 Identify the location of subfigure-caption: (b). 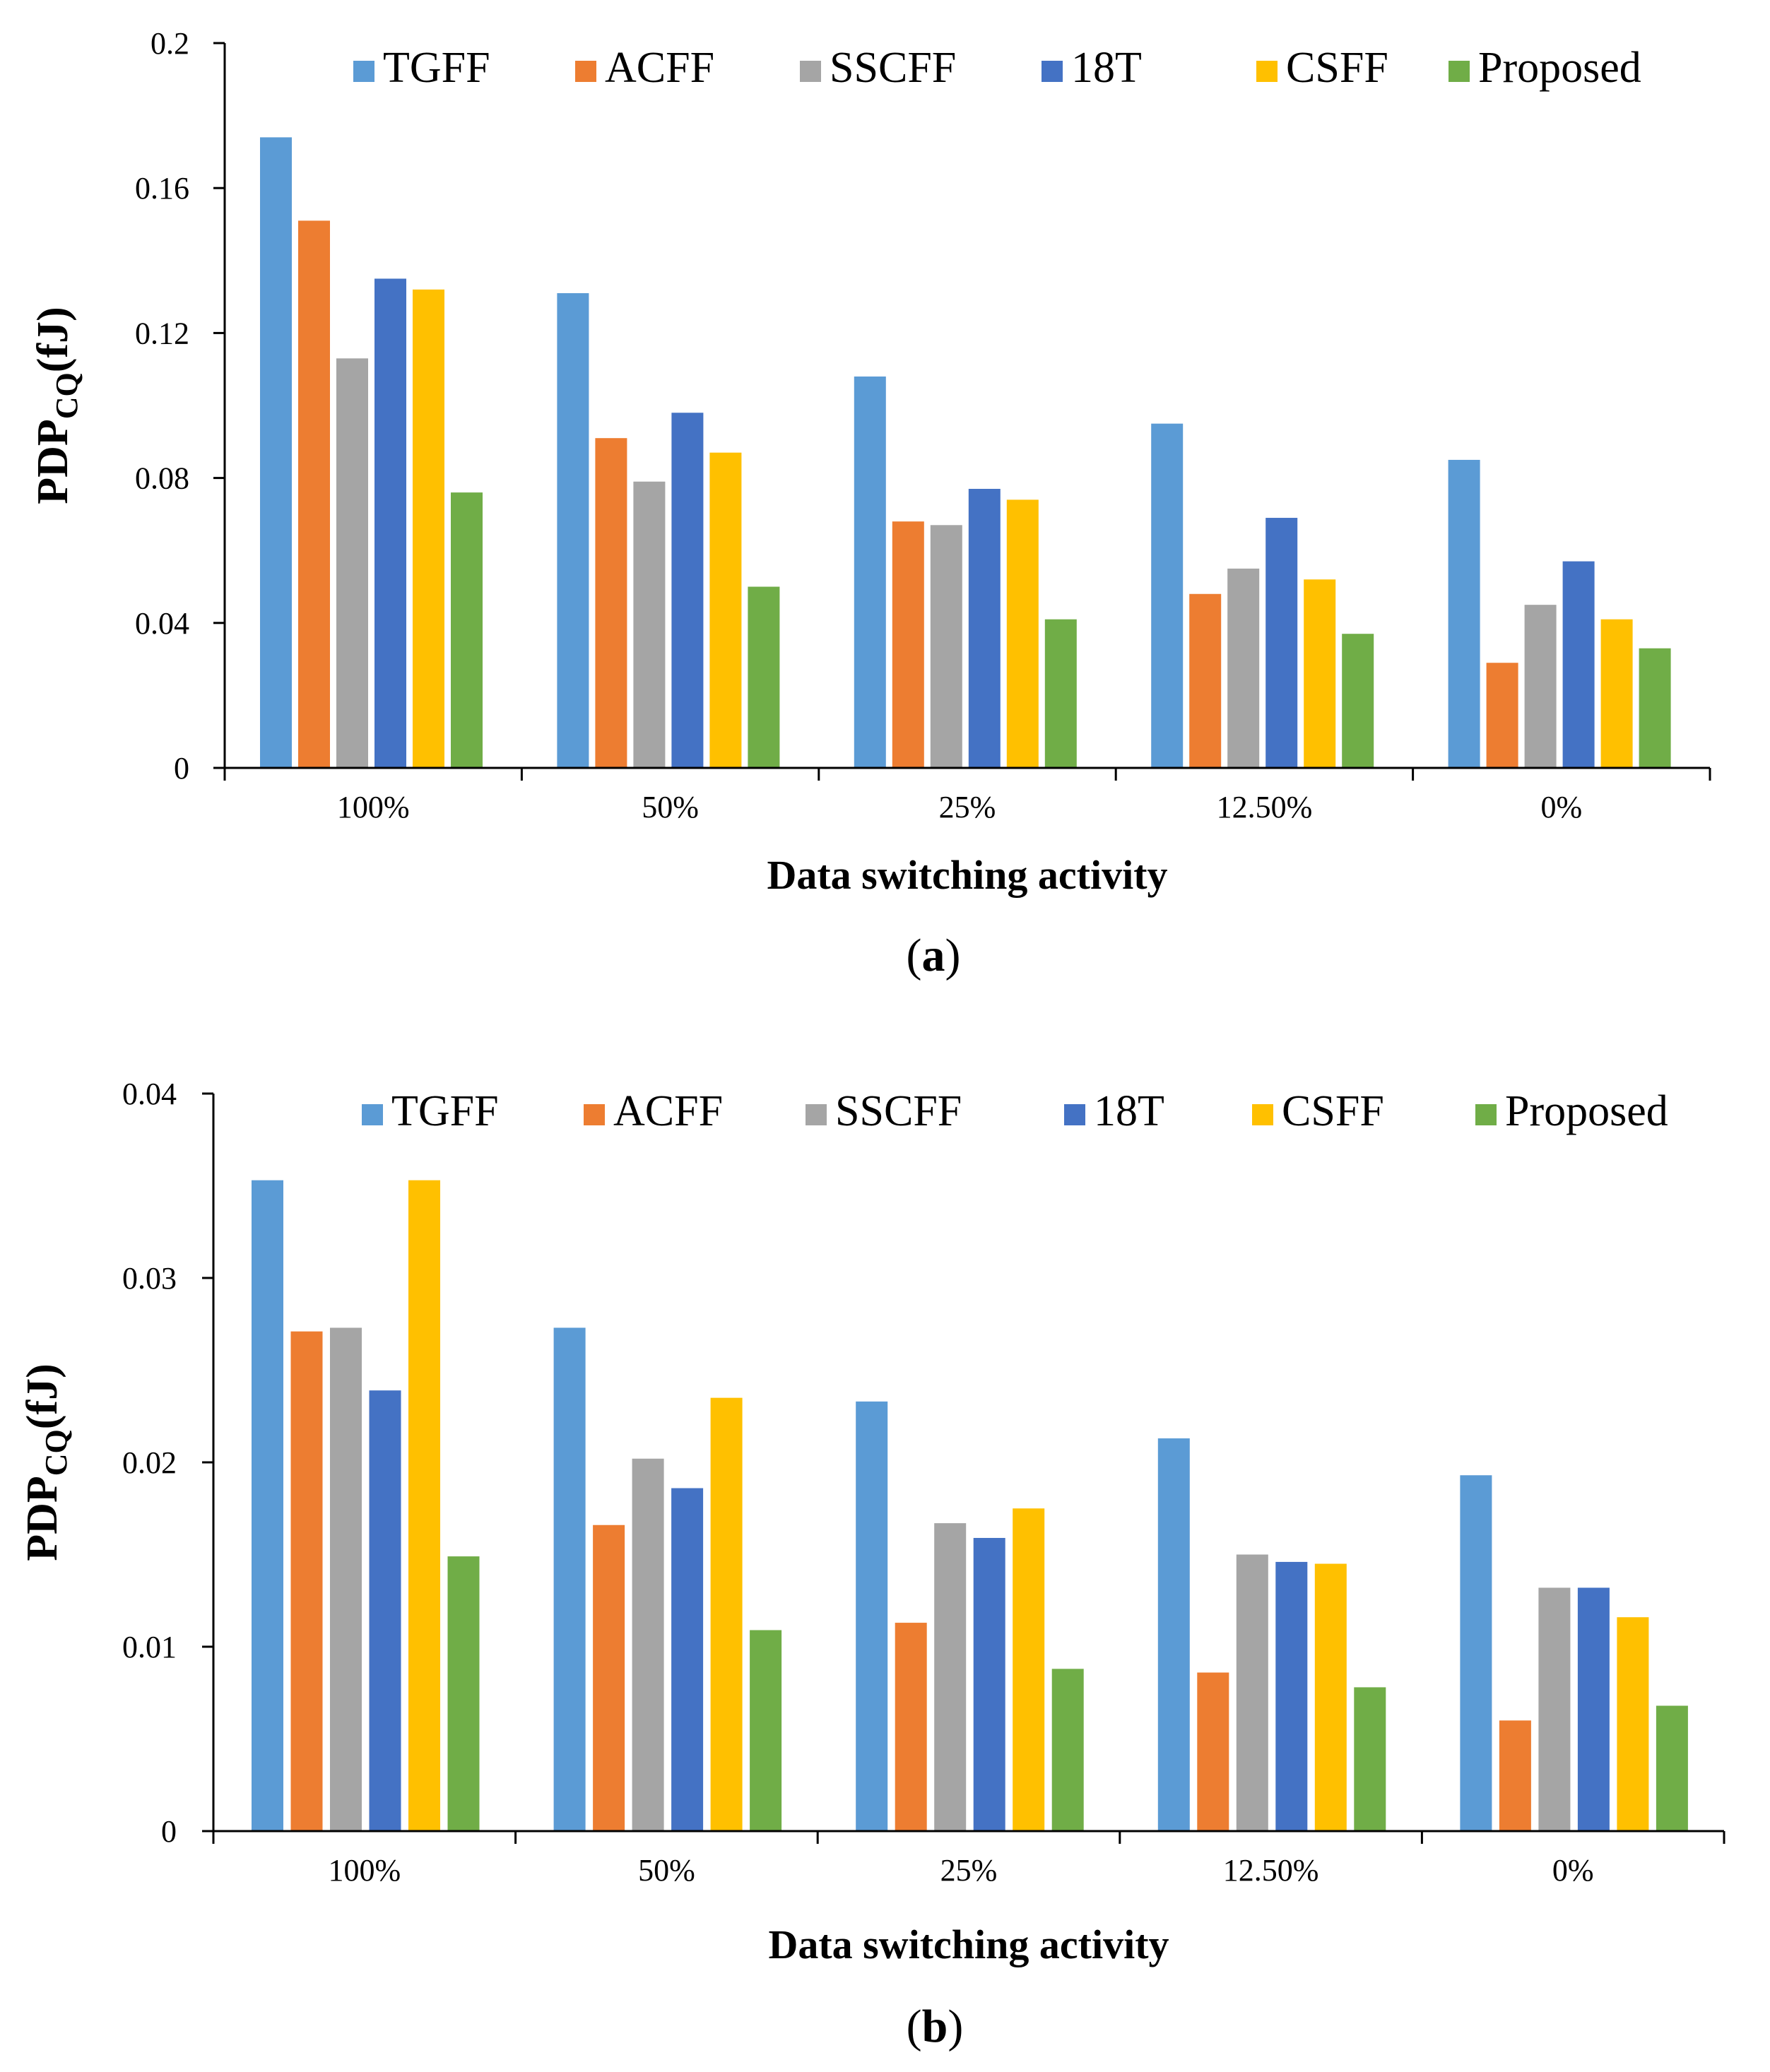
(935, 2026).